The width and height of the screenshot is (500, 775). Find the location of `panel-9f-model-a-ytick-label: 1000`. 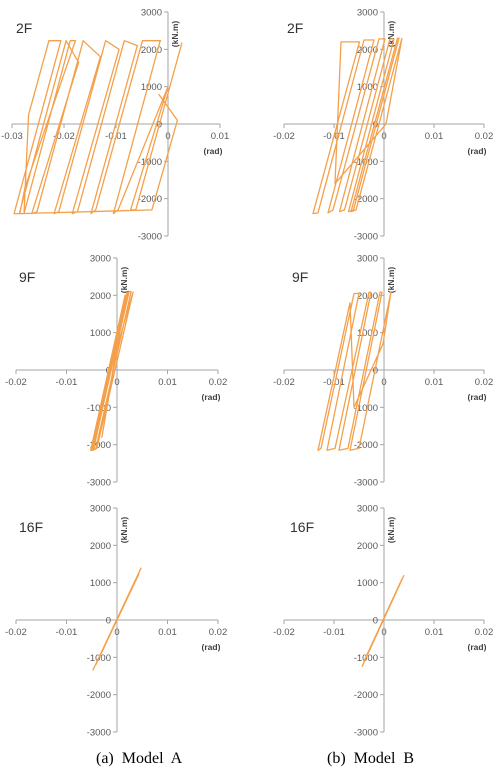

panel-9f-model-a-ytick-label: 1000 is located at coordinates (100, 333).